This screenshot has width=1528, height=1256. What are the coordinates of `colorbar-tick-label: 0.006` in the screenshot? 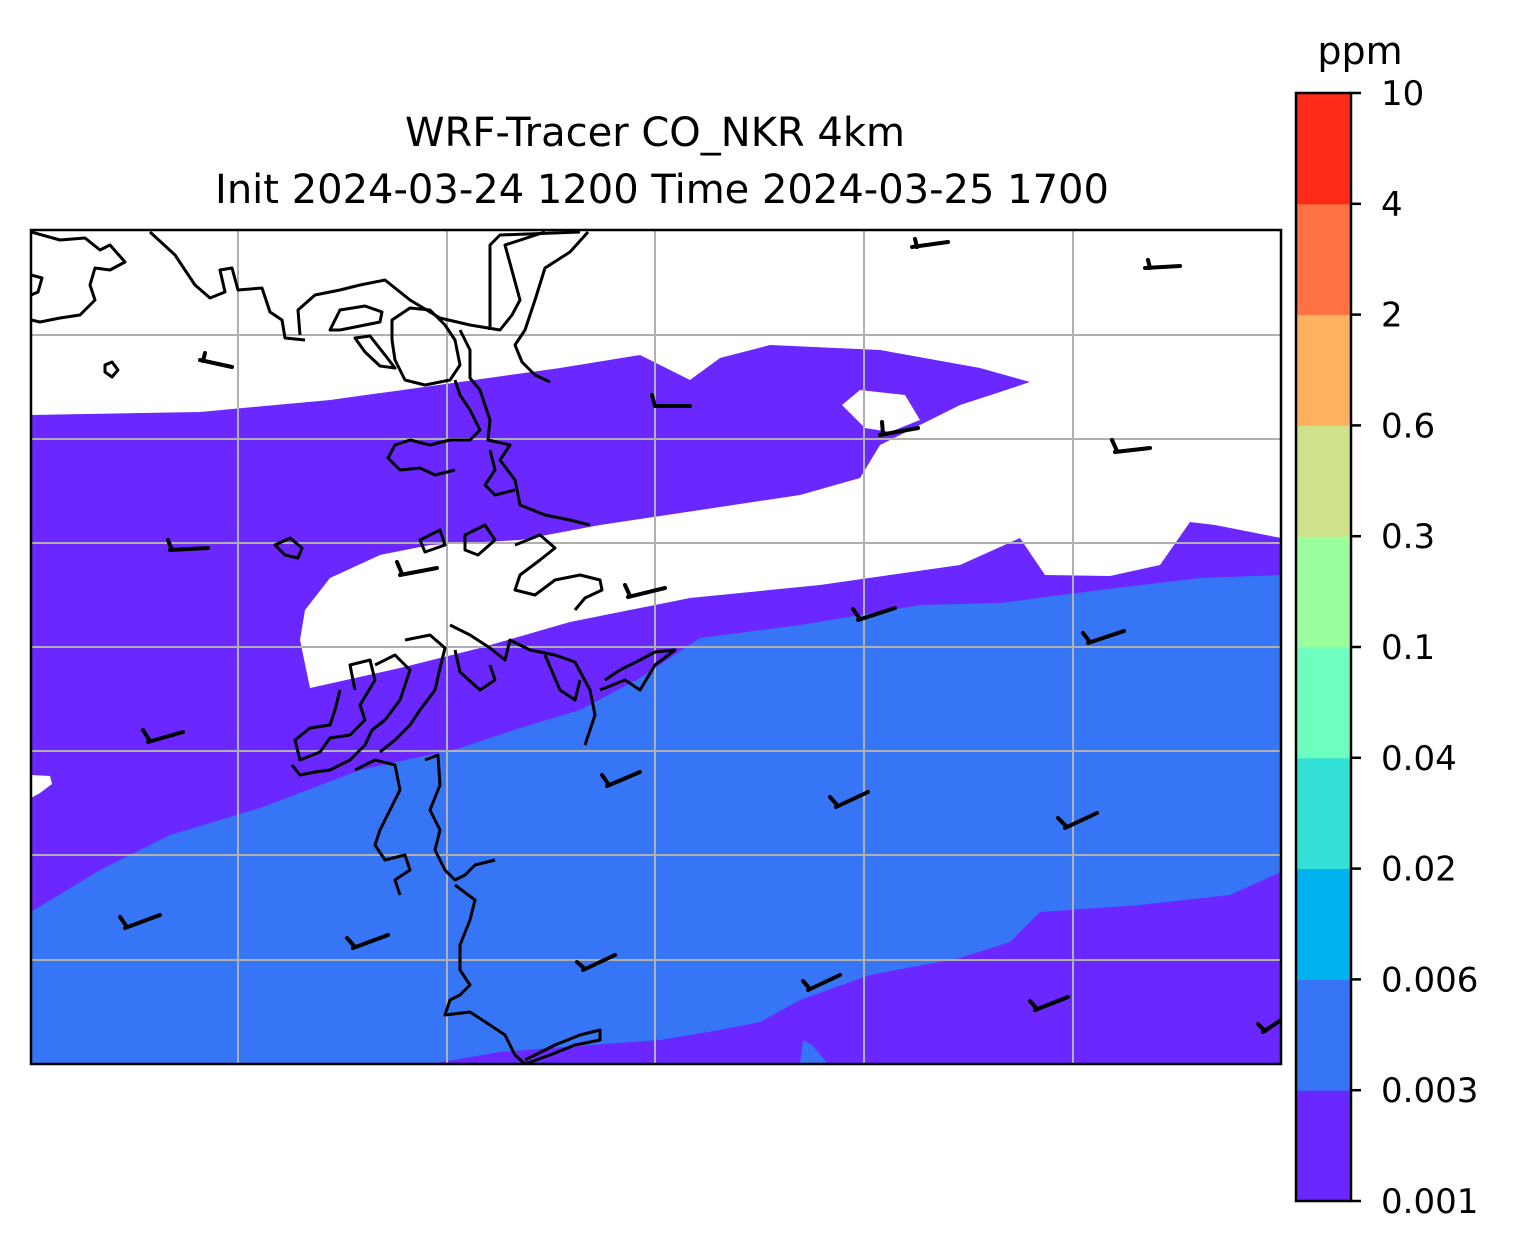 It's located at (1429, 980).